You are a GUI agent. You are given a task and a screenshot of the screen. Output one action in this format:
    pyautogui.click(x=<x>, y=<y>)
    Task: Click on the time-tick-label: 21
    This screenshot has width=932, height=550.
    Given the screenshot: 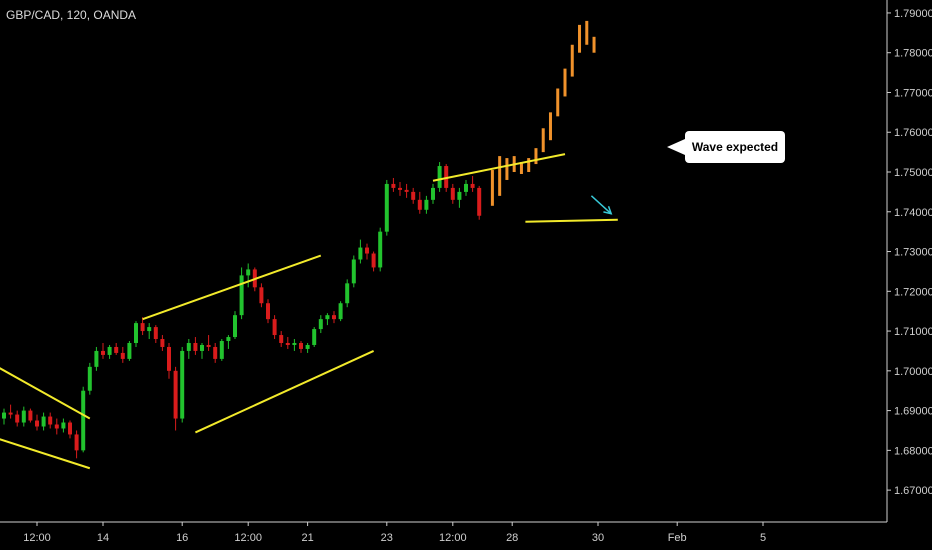 What is the action you would take?
    pyautogui.click(x=307, y=538)
    